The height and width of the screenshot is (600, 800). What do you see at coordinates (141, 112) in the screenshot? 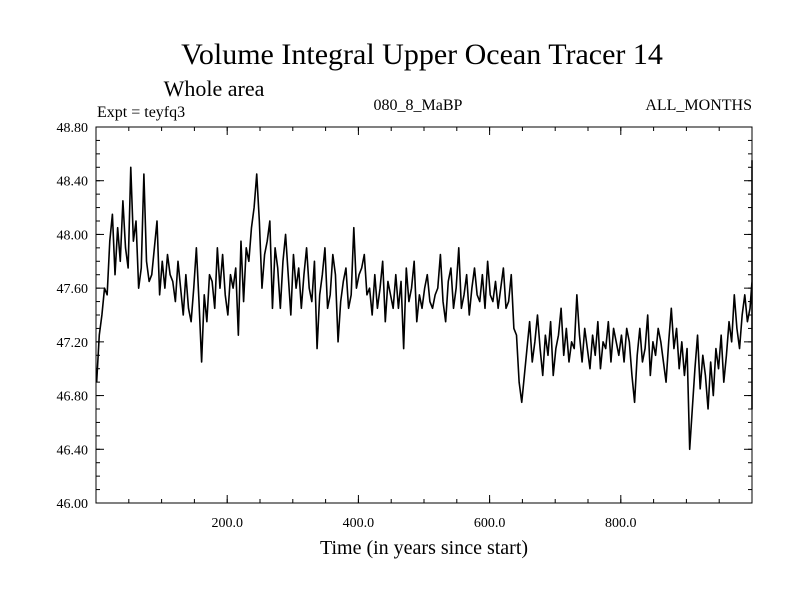
I see `expt-label: Expt = teyfq3` at bounding box center [141, 112].